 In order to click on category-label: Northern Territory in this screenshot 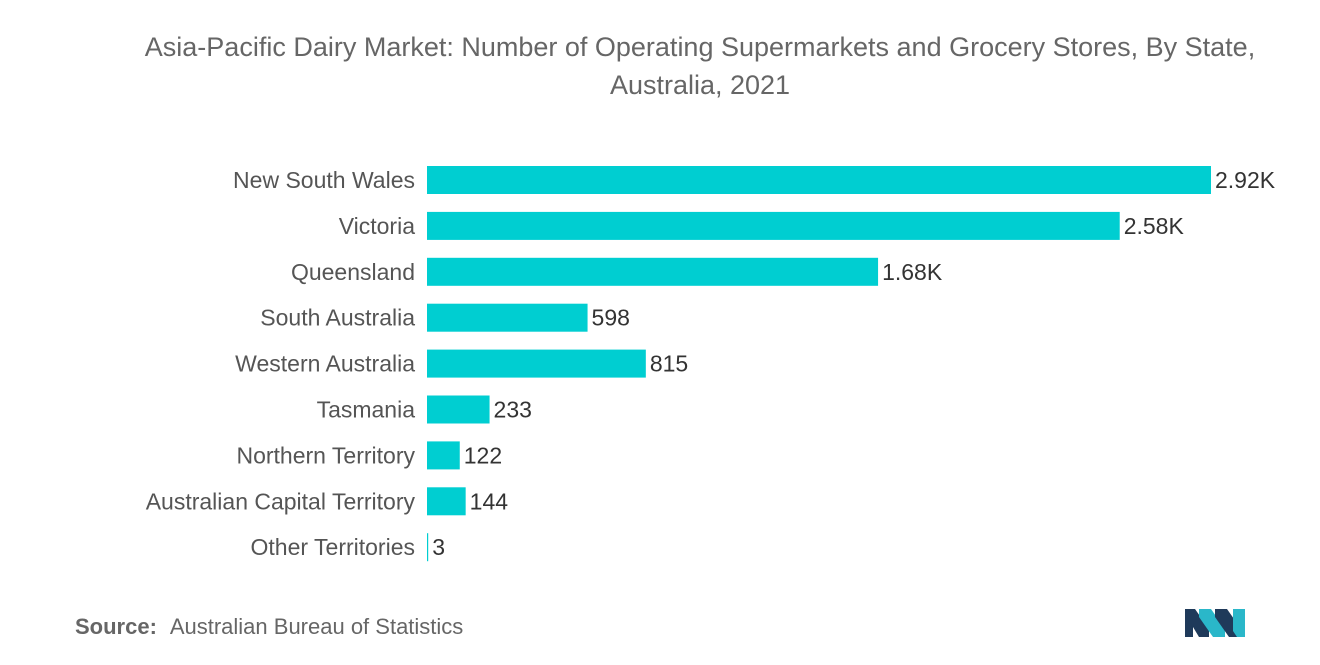, I will do `click(325, 455)`.